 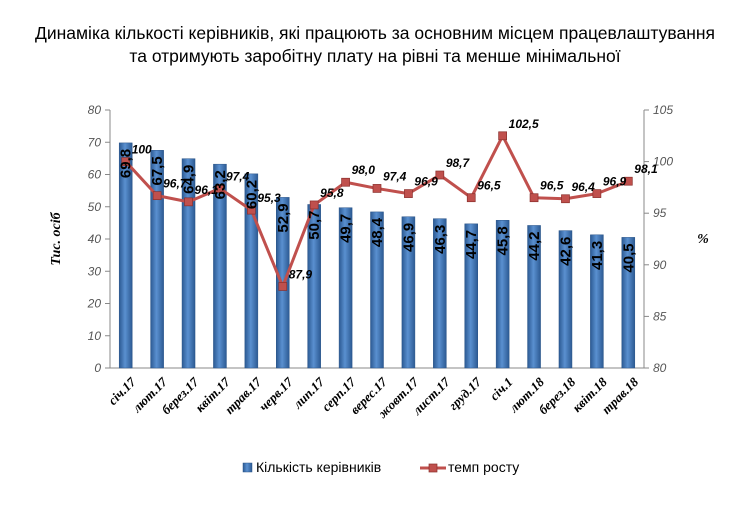 What do you see at coordinates (663, 110) in the screenshot?
I see `y2-tick-label: 105` at bounding box center [663, 110].